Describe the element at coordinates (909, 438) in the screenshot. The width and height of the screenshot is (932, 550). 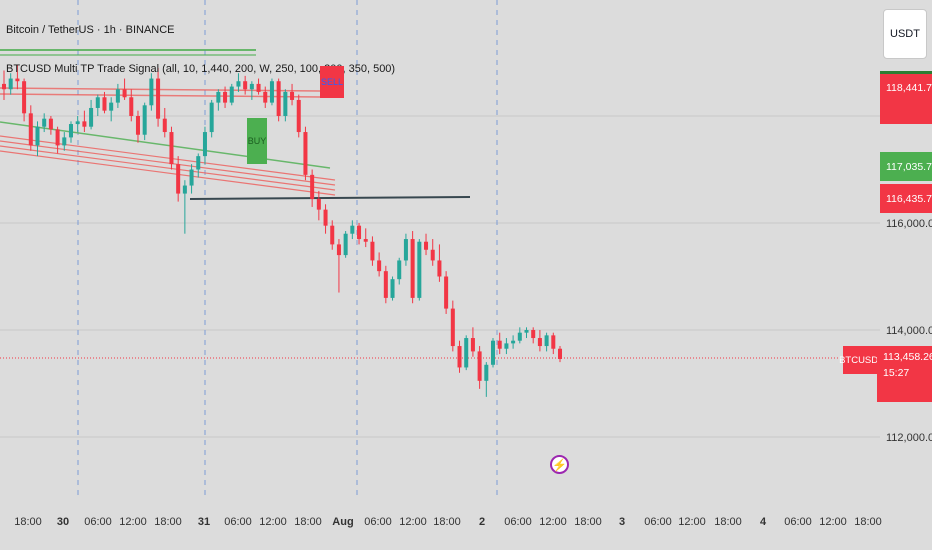
I see `price-axis-label: 112,000.00` at that location.